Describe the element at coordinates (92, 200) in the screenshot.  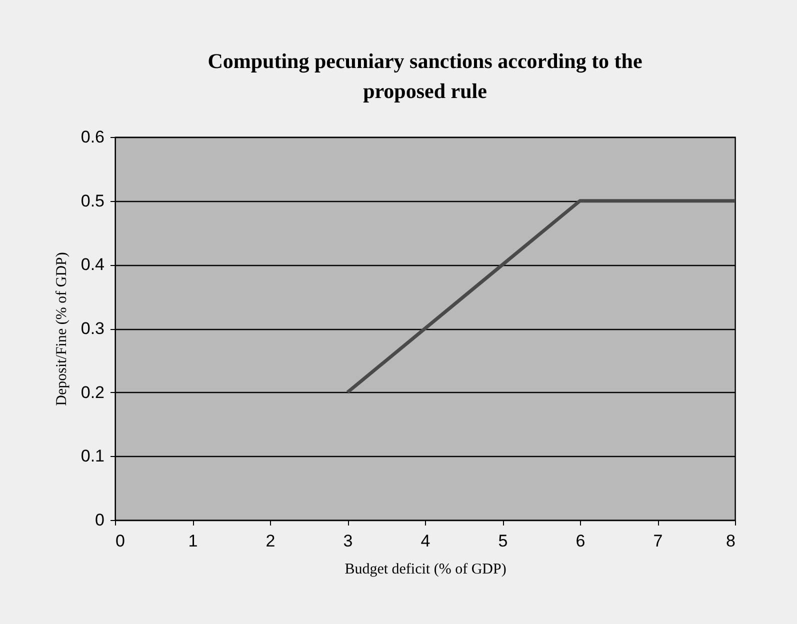
I see `y-tick-label: 0.5` at that location.